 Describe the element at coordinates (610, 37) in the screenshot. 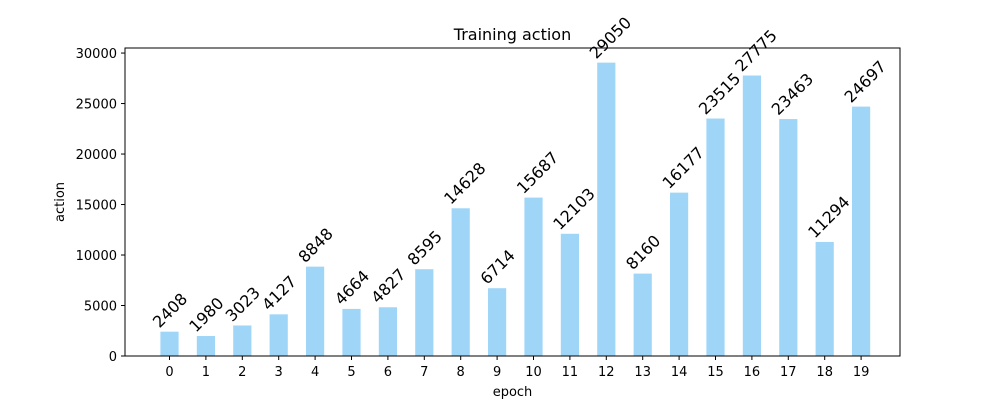

I see `bar-value-label: 29050` at that location.